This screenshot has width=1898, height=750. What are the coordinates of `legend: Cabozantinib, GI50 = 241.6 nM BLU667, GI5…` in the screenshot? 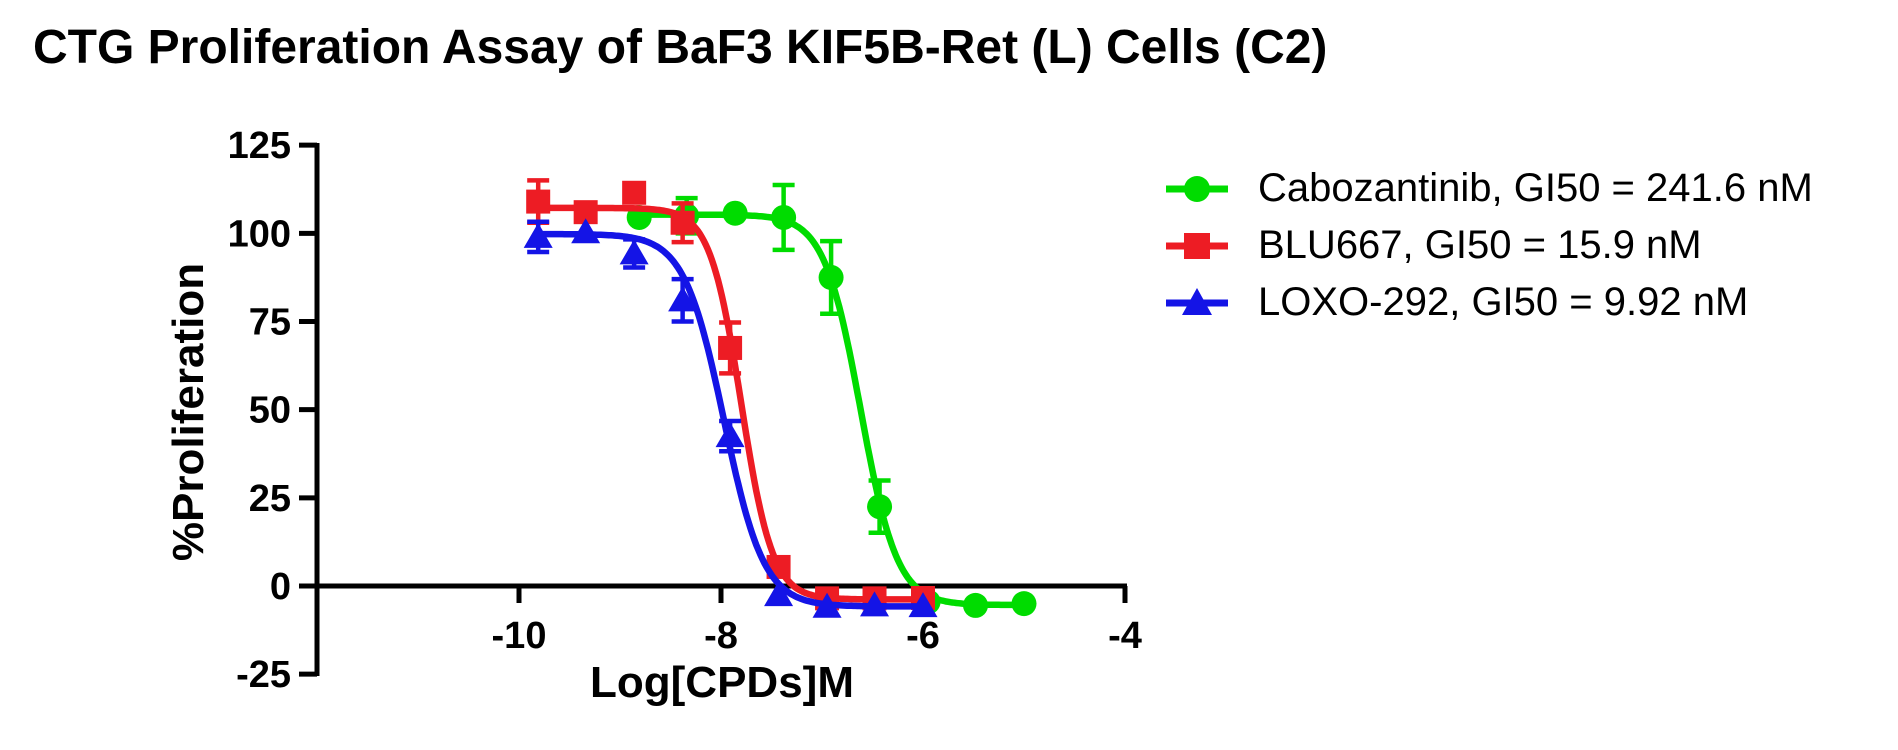 It's located at (1489, 245).